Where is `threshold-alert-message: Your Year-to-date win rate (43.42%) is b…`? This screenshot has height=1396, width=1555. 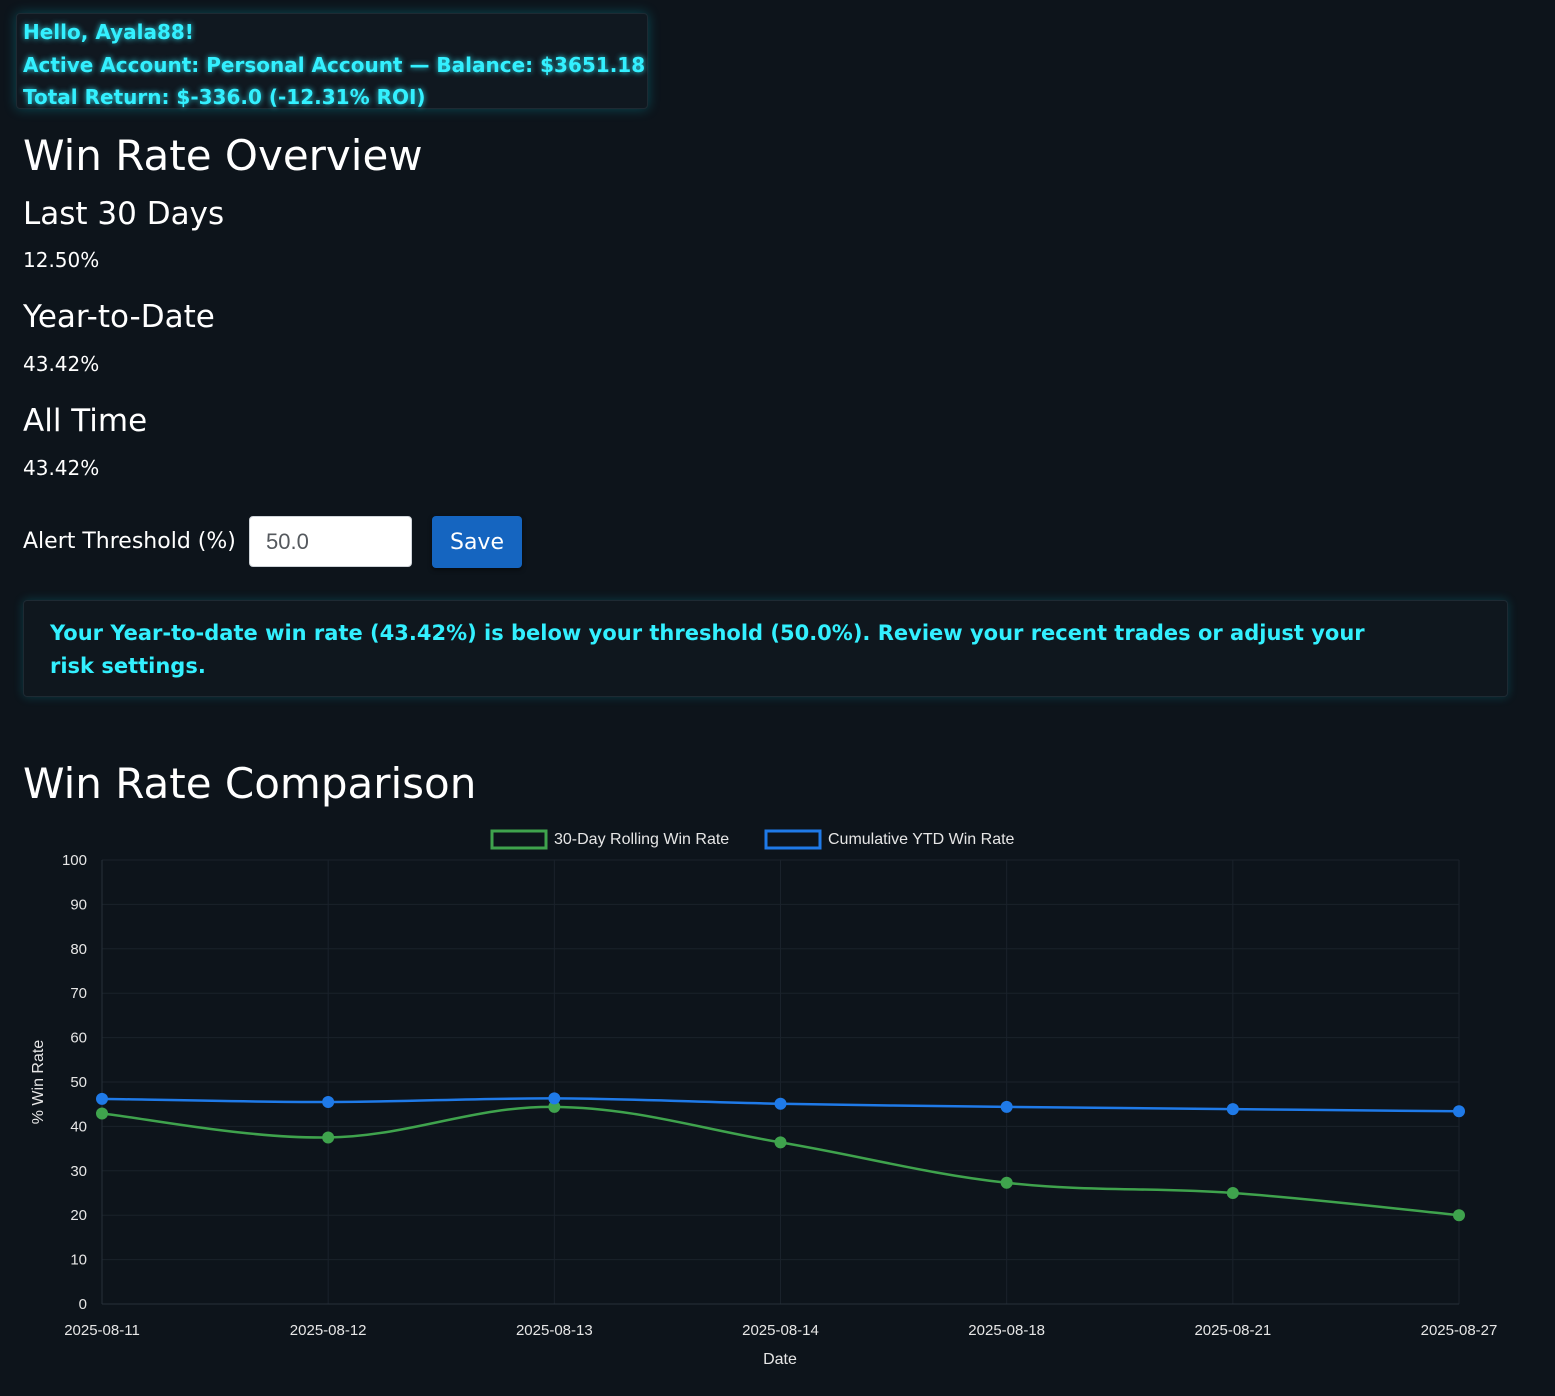 threshold-alert-message: Your Year-to-date win rate (43.42%) is b… is located at coordinates (707, 649).